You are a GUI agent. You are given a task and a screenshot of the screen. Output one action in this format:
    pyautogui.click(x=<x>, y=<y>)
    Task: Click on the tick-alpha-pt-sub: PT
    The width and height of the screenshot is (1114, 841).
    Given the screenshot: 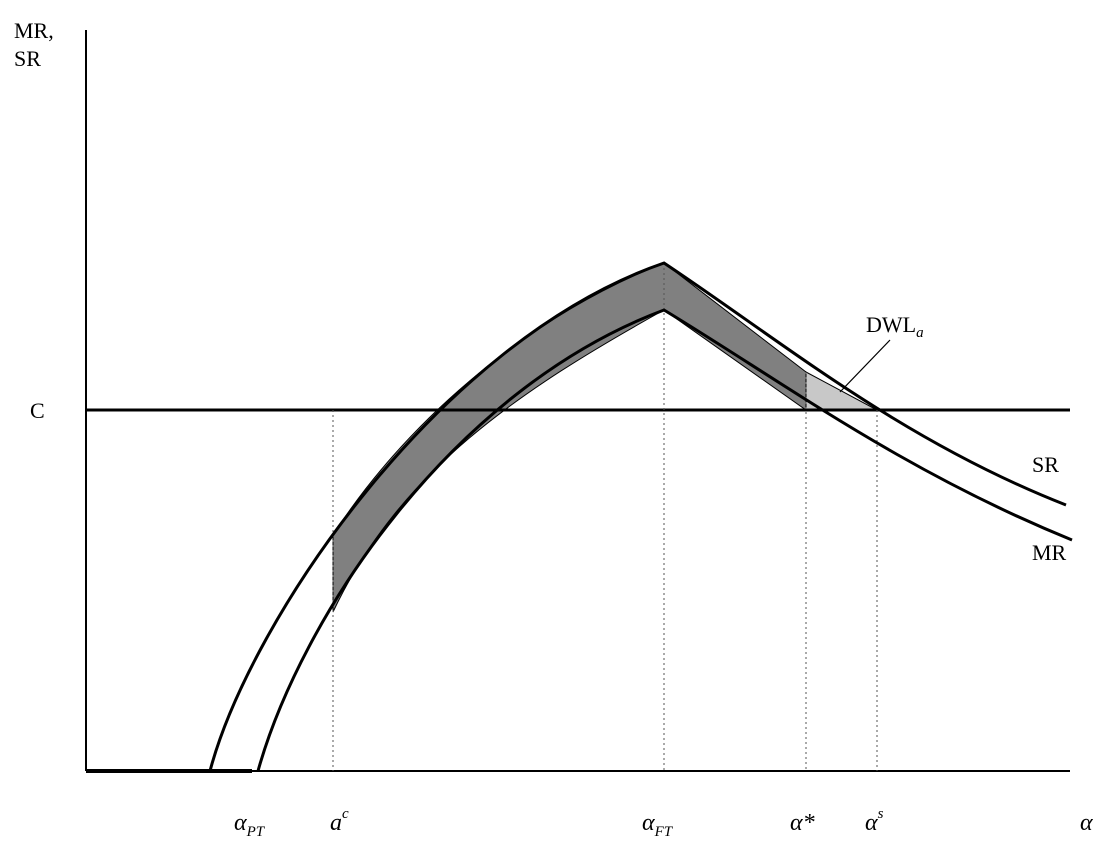 What is the action you would take?
    pyautogui.click(x=256, y=832)
    